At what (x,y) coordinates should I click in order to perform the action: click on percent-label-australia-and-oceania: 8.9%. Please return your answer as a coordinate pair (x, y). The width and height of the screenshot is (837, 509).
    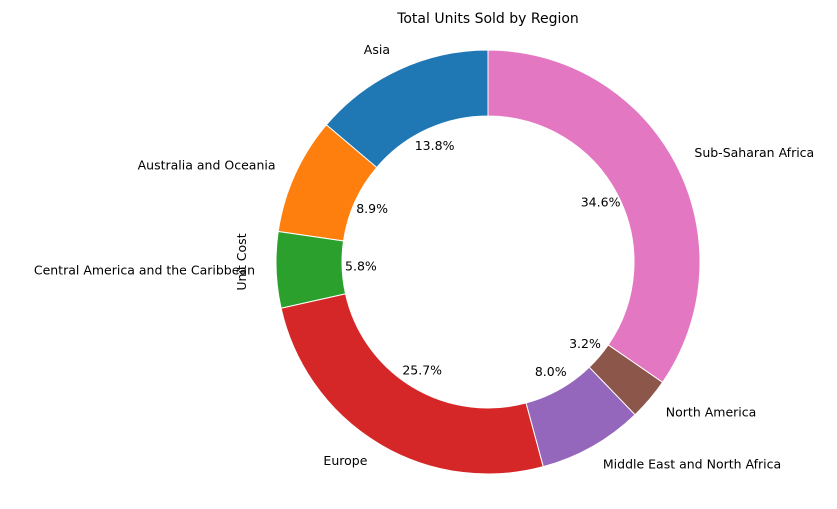
    Looking at the image, I should click on (372, 208).